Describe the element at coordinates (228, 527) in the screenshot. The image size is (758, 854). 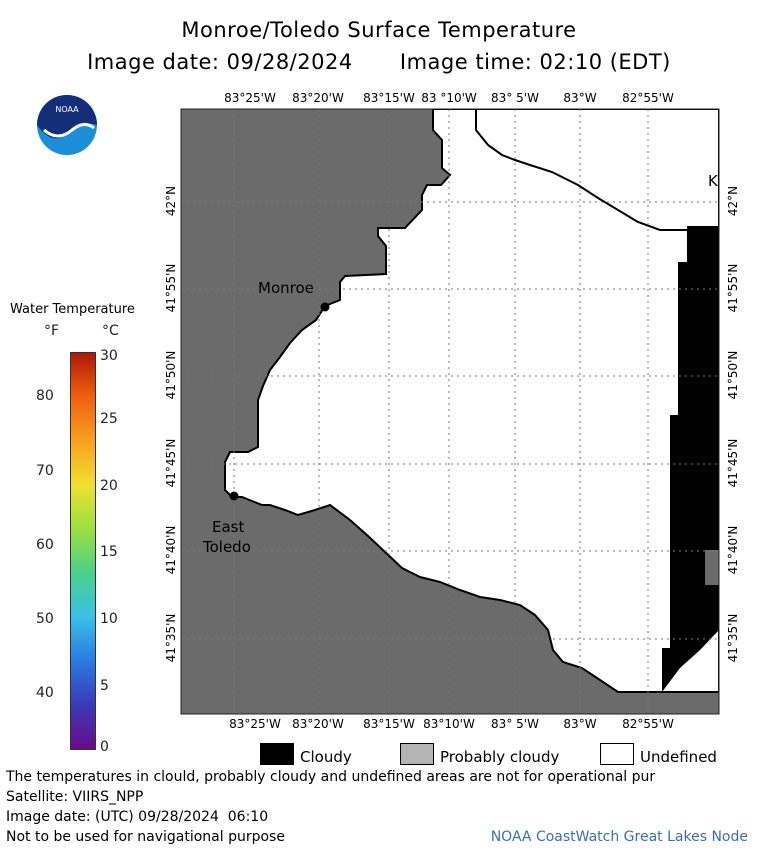
I see `east-toledo-label-line1: East` at that location.